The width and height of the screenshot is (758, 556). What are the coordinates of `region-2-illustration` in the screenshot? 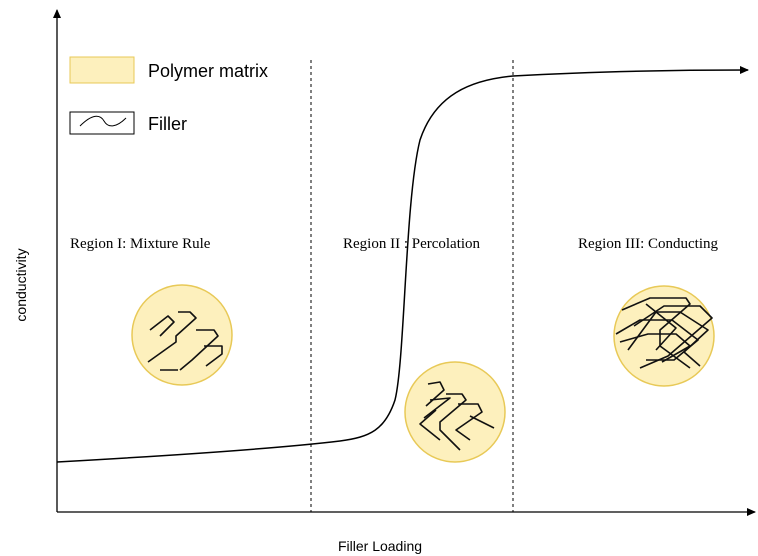 It's located at (455, 412).